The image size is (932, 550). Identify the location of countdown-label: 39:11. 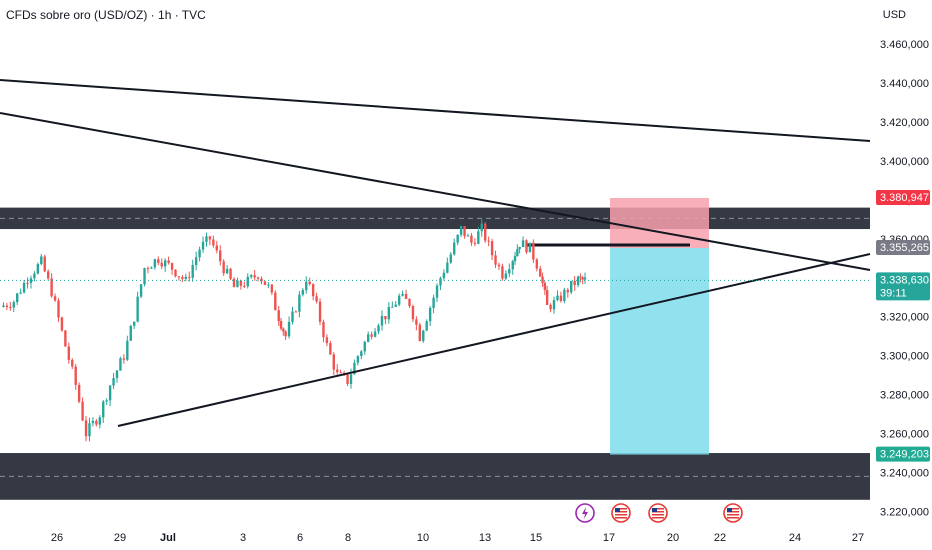
(893, 293).